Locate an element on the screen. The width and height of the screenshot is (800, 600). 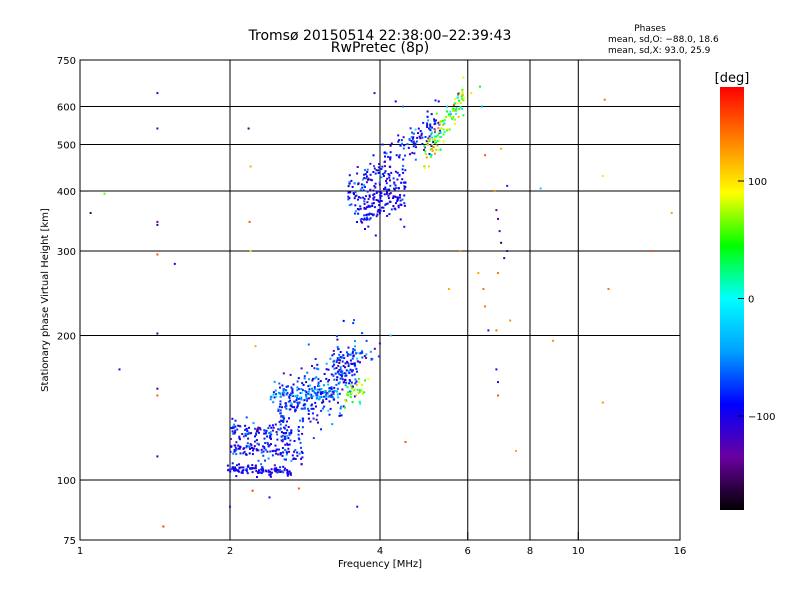
colorbar-tick-label: −100 is located at coordinates (761, 417).